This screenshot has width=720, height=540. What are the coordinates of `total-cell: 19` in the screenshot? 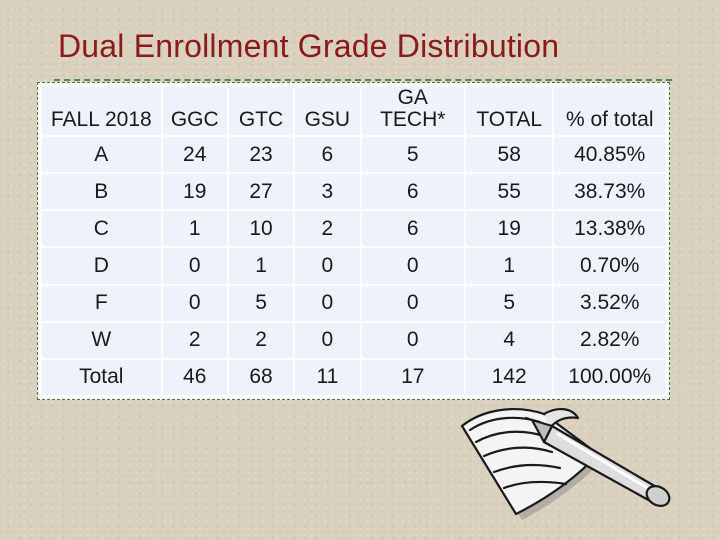 It's located at (509, 229).